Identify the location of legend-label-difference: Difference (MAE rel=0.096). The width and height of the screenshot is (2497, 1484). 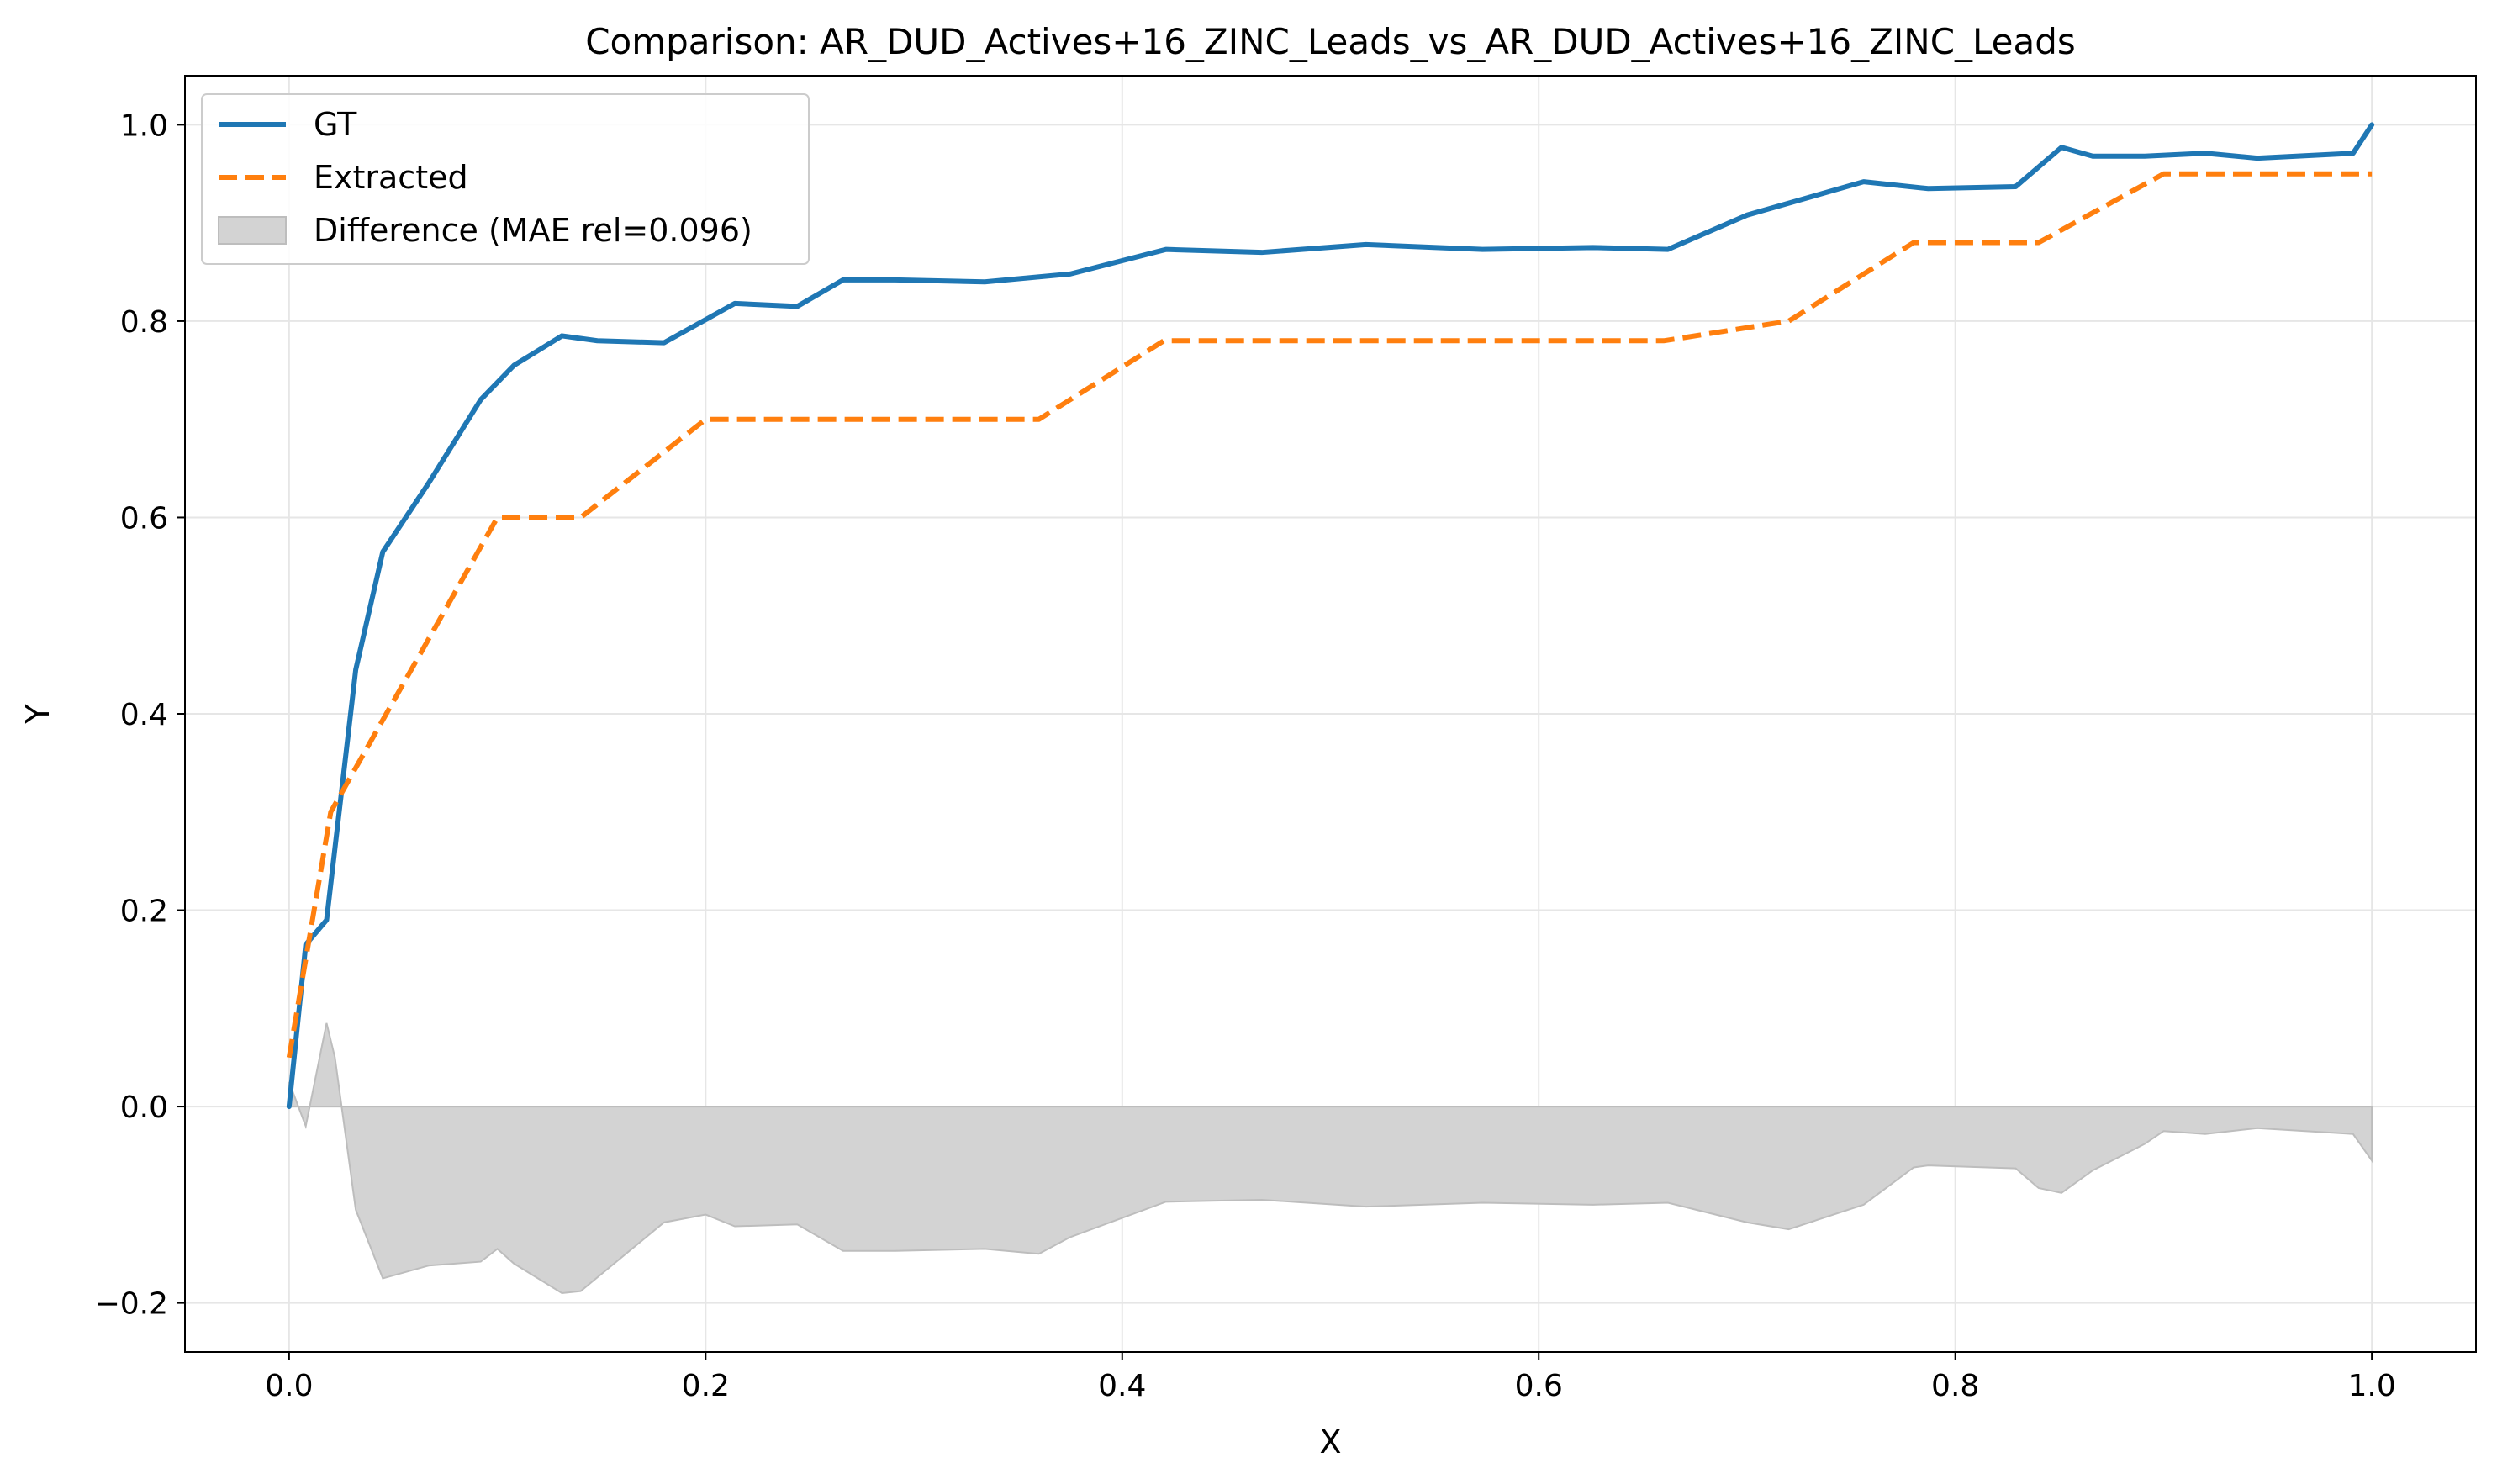
(533, 231).